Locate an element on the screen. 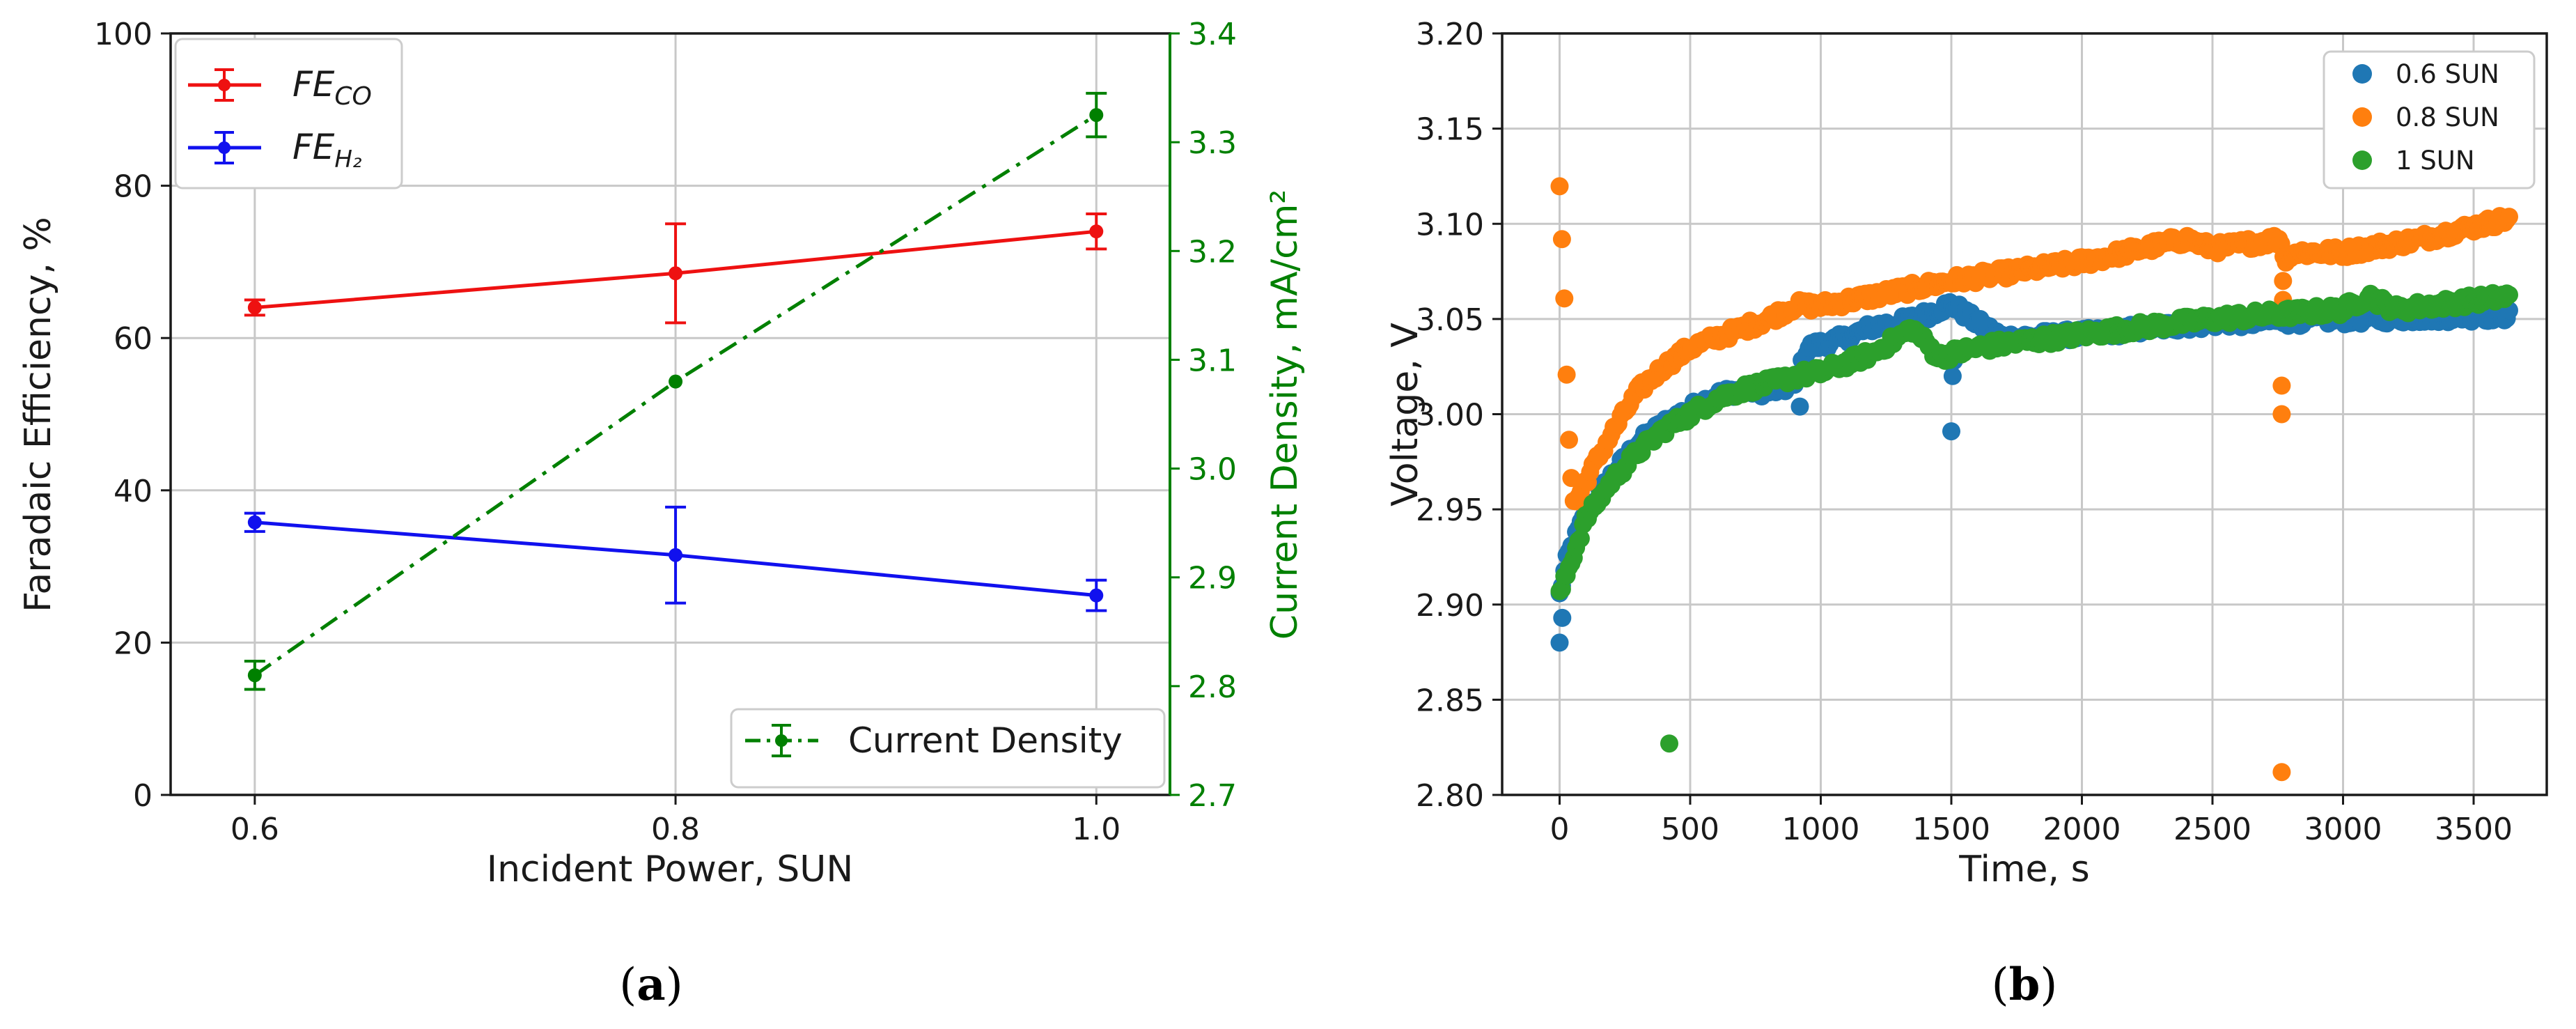 The width and height of the screenshot is (2576, 1029). x-tick-label: 0.6 is located at coordinates (255, 829).